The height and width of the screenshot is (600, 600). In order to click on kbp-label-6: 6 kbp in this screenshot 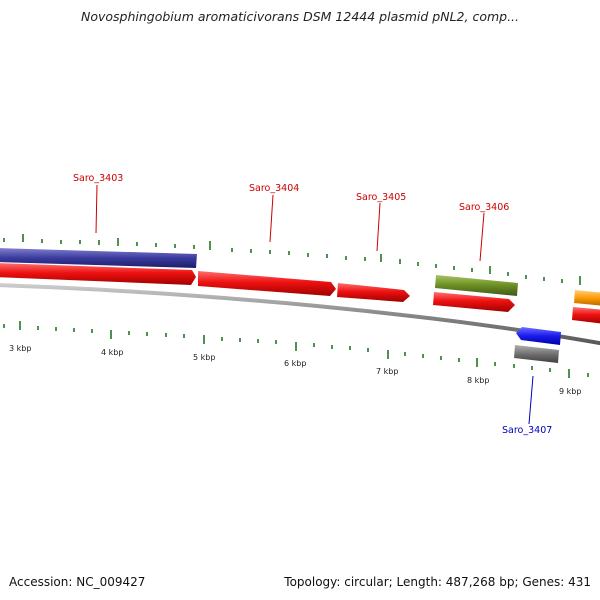, I will do `click(295, 363)`.